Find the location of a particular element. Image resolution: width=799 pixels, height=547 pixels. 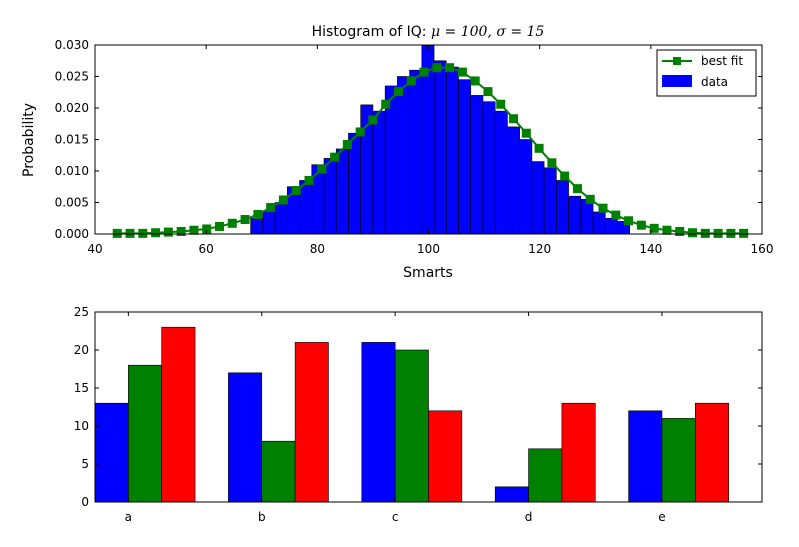

bar-y-tick-label: 15 is located at coordinates (81, 388).